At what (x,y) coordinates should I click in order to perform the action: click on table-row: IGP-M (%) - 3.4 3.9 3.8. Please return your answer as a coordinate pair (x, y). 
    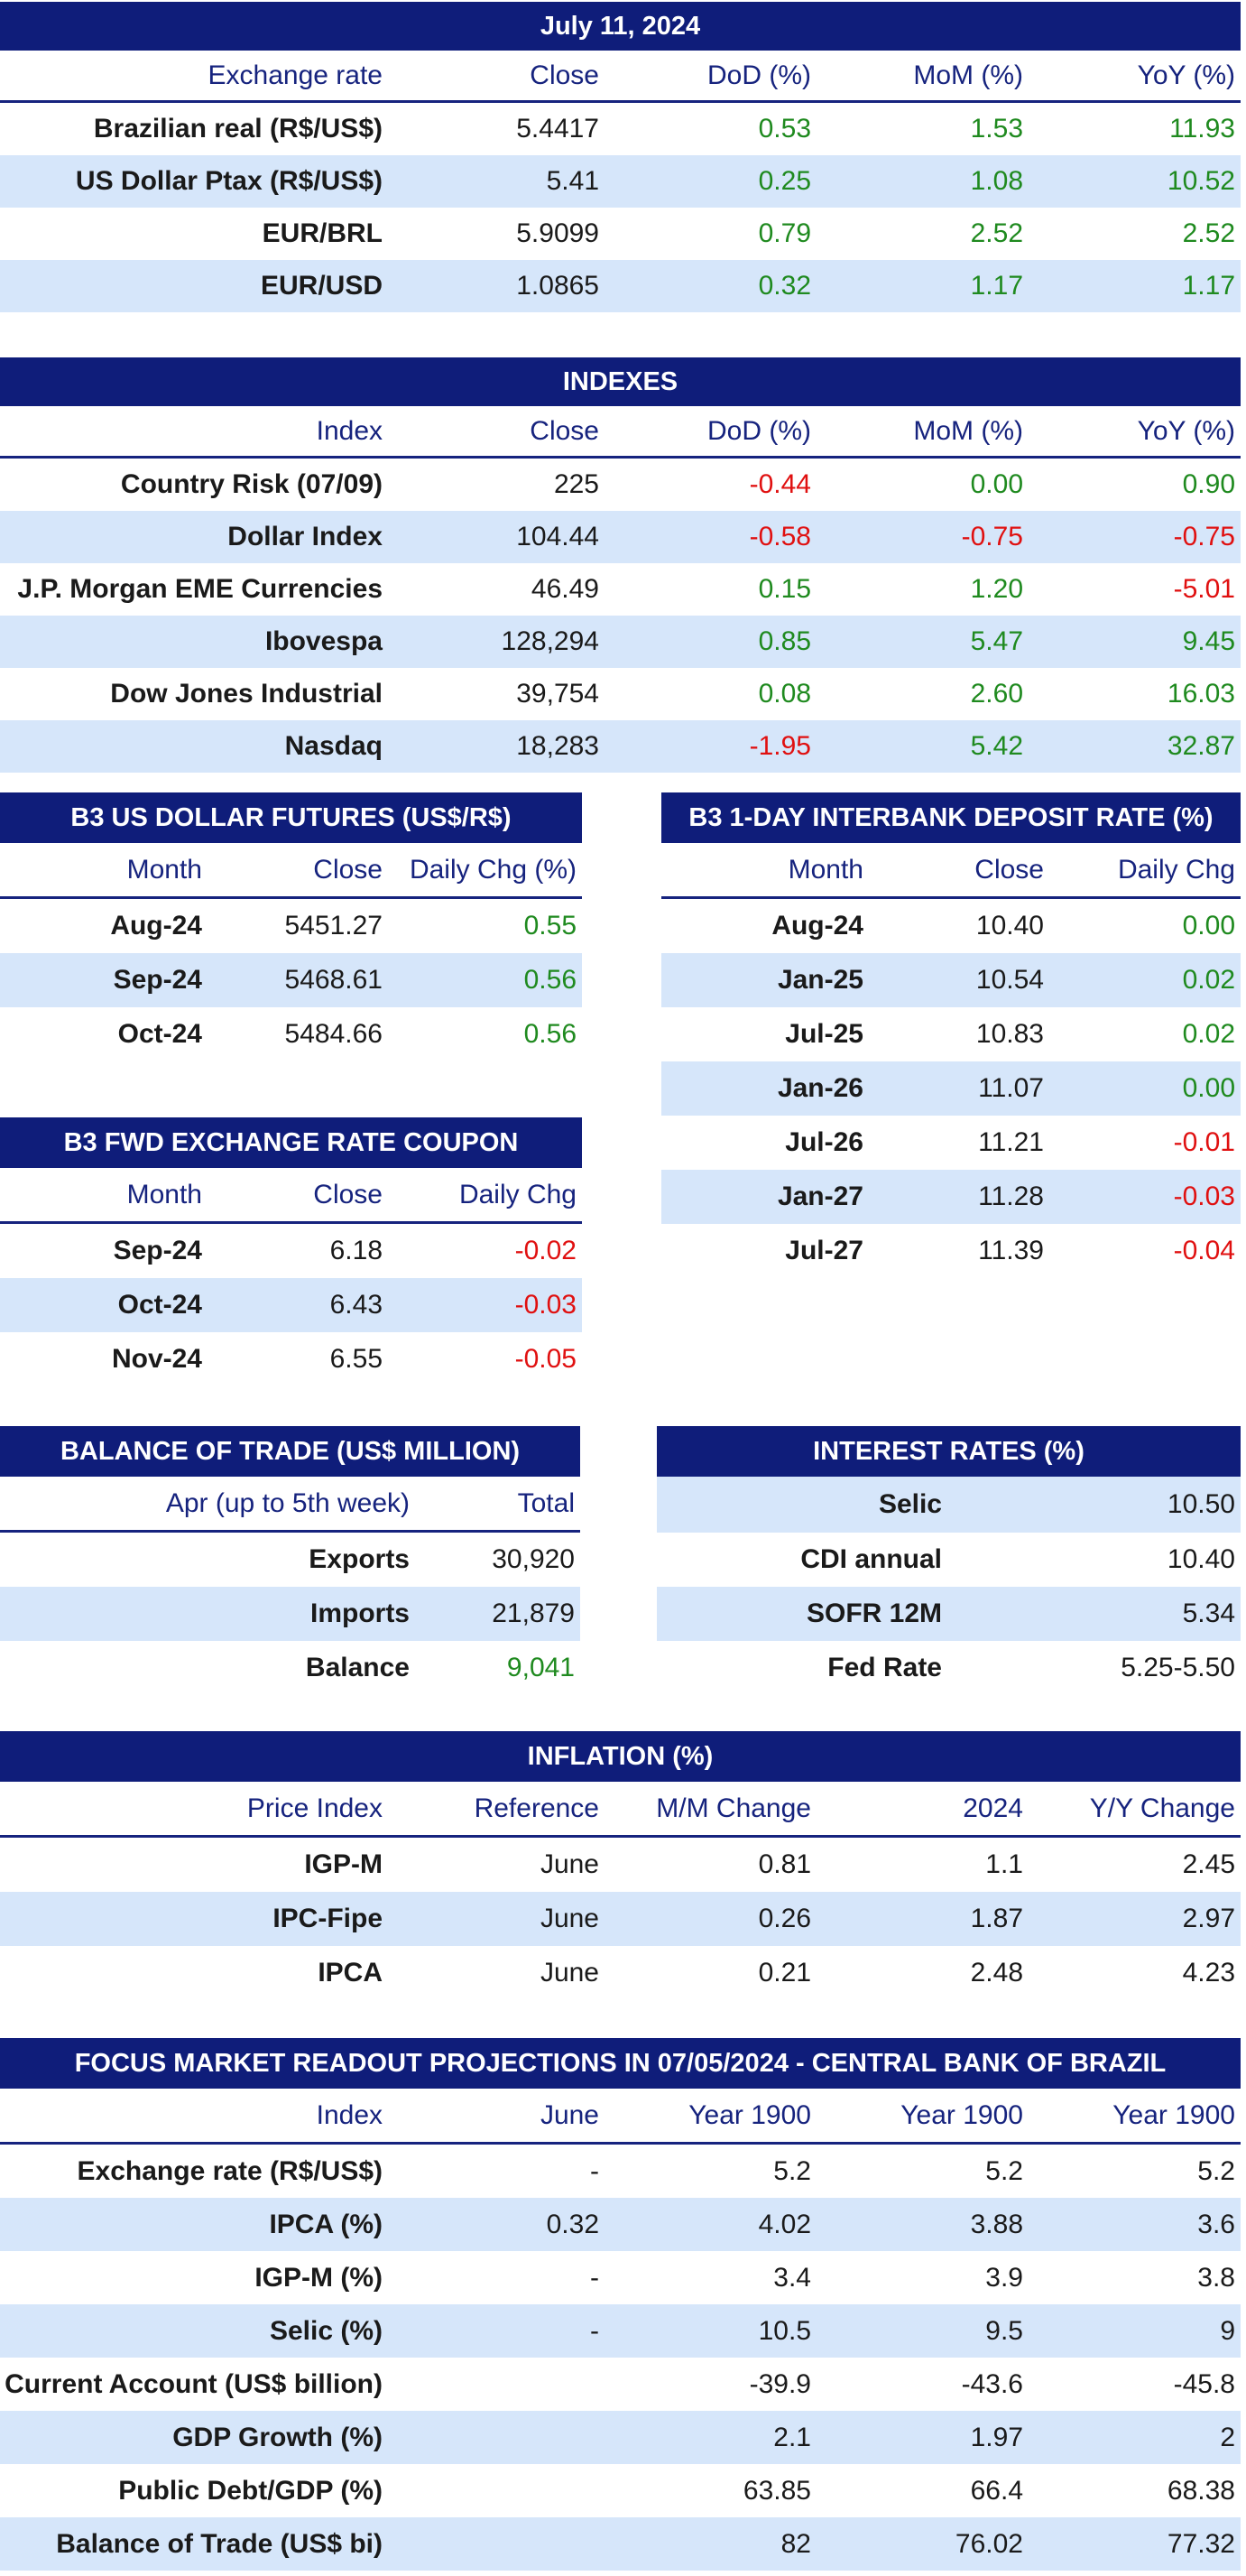
    Looking at the image, I should click on (620, 2277).